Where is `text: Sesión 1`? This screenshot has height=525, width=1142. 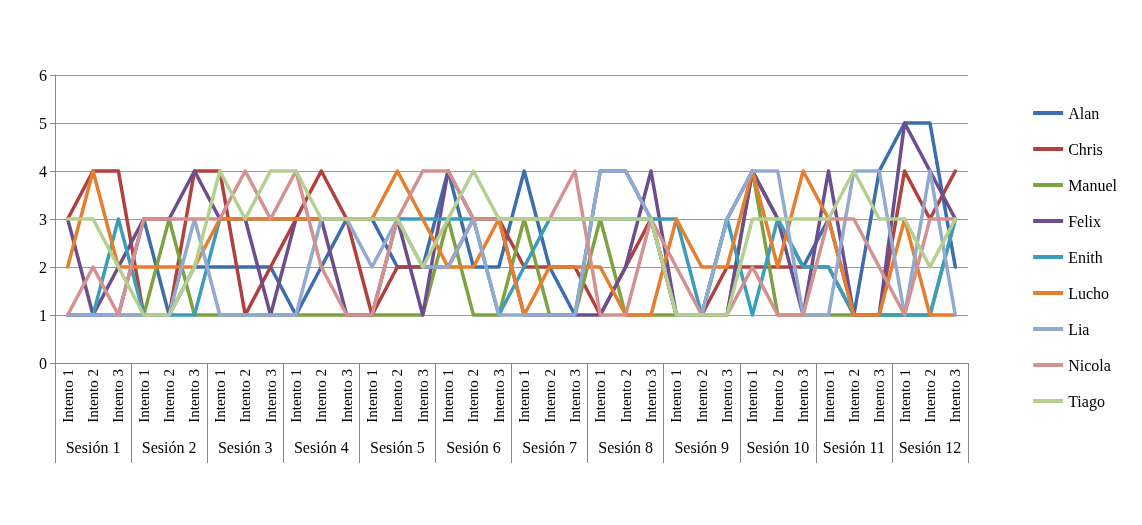 text: Sesión 1 is located at coordinates (93, 447).